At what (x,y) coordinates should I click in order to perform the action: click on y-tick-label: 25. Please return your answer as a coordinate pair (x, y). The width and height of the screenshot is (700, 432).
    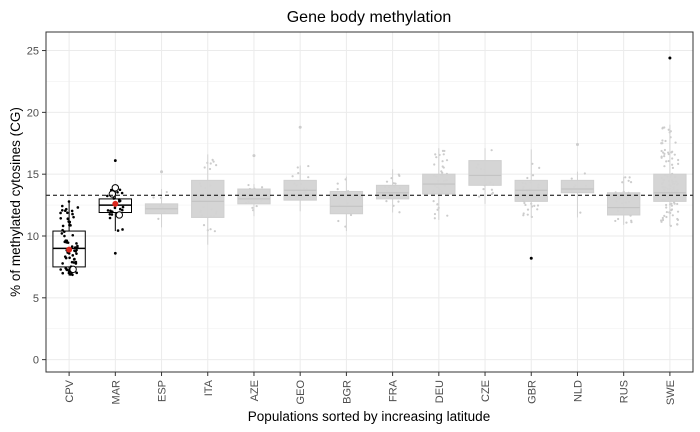
    Looking at the image, I should click on (33, 52).